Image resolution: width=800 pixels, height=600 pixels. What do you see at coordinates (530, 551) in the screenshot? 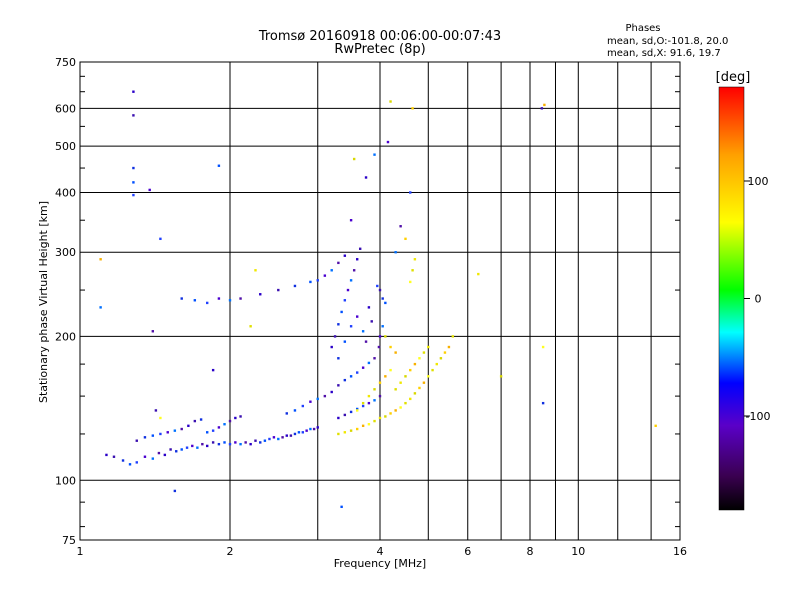
I see `x-tick-label: 8` at bounding box center [530, 551].